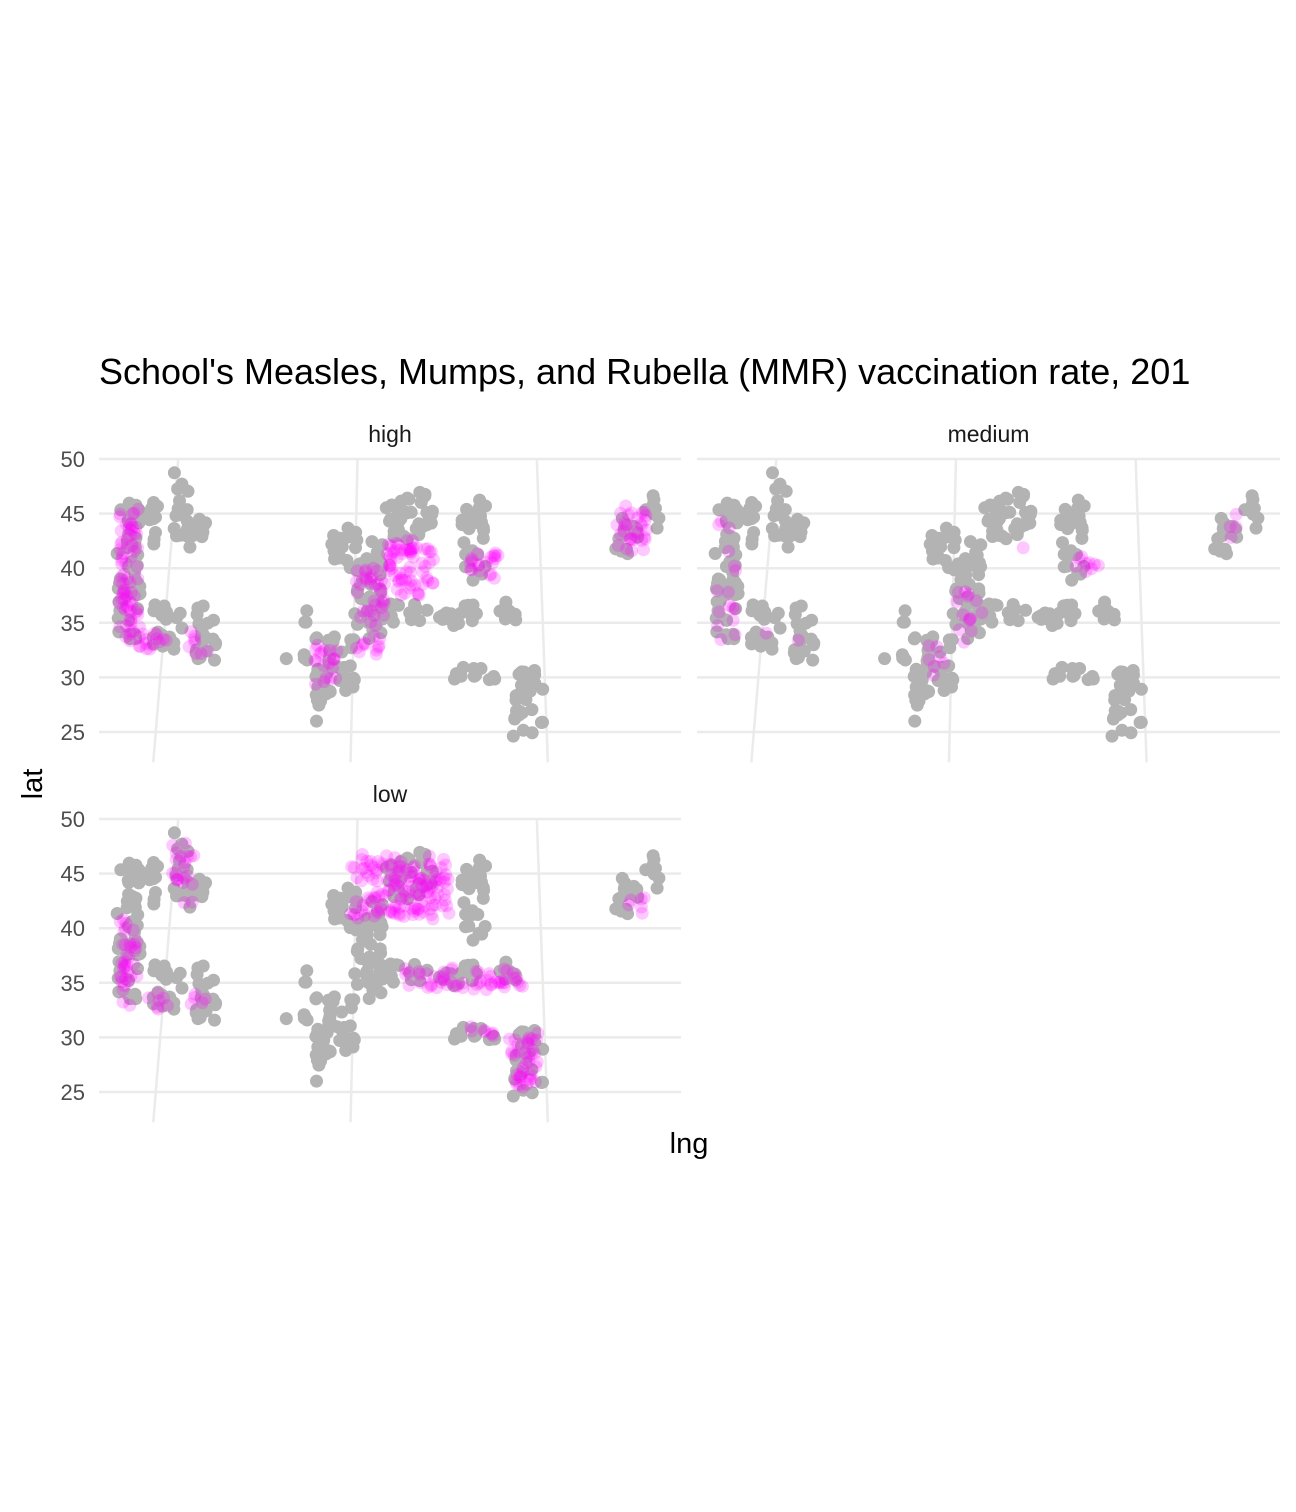 The image size is (1296, 1512). I want to click on y-tick-label: 30, so click(73, 677).